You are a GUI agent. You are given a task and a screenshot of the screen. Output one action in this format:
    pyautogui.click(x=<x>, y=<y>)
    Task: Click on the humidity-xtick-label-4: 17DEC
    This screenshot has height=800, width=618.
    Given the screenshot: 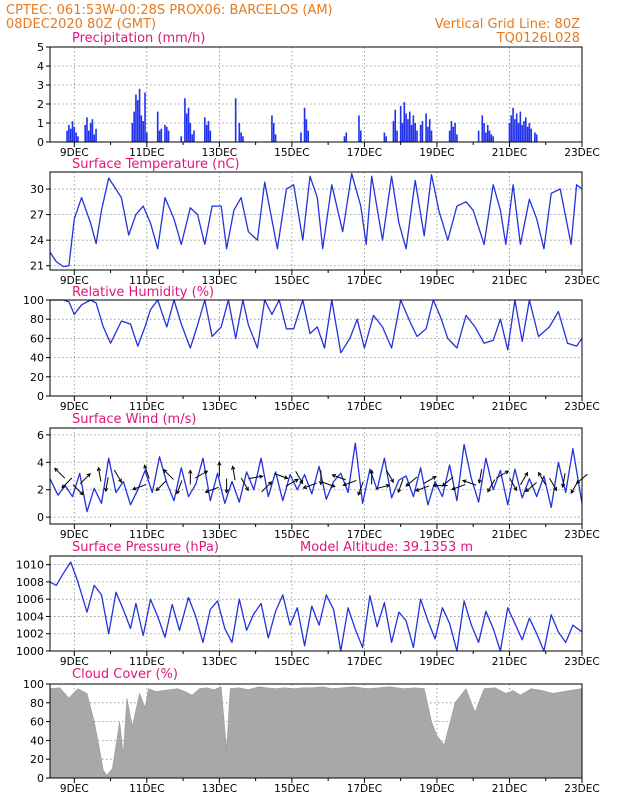 What is the action you would take?
    pyautogui.click(x=364, y=407)
    